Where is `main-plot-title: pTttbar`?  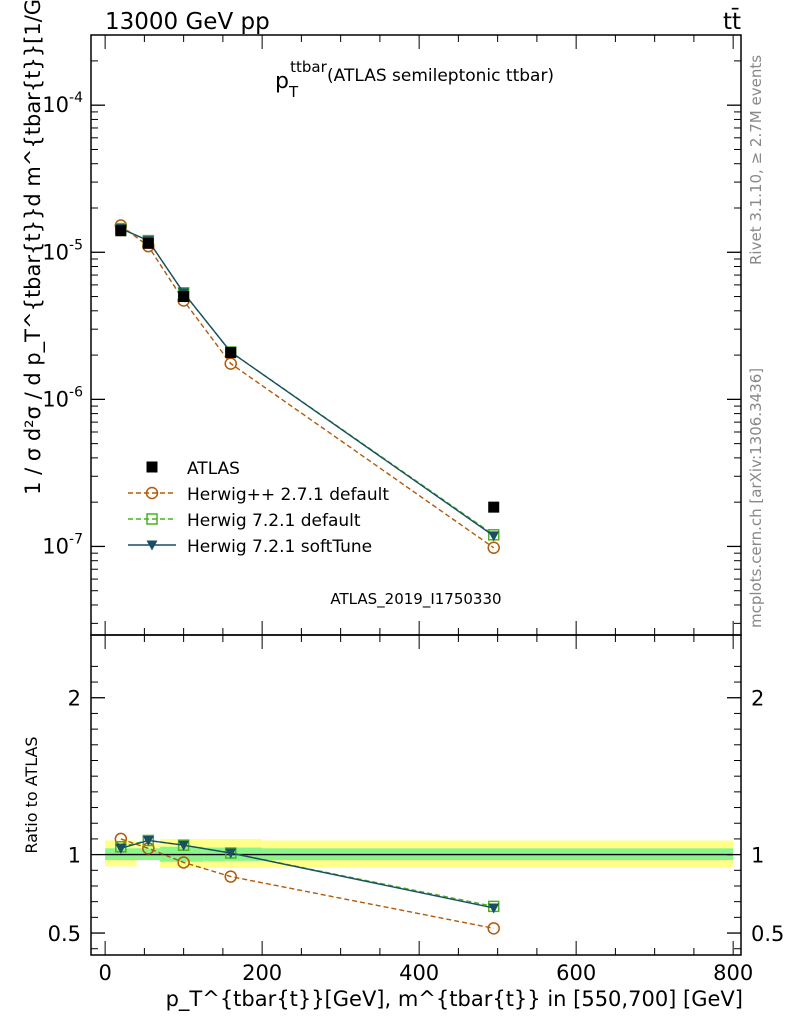 main-plot-title: pTttbar is located at coordinates (301, 79).